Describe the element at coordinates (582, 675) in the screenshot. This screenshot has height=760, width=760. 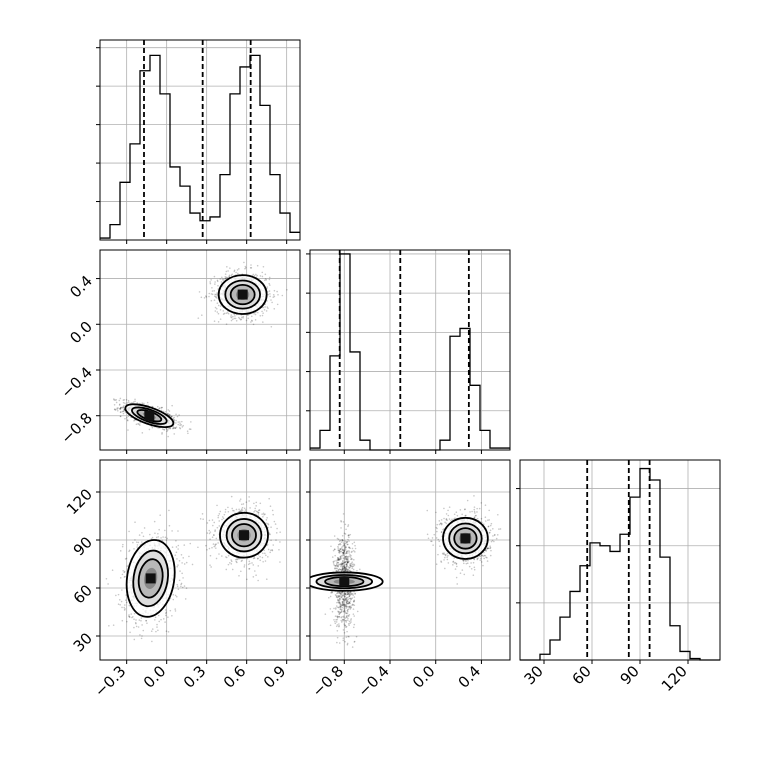
I see `x-tick-label: 60` at that location.